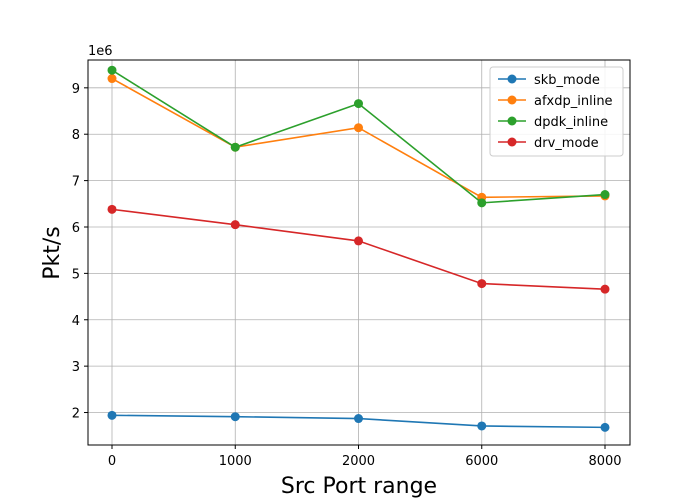  I want to click on legend: skb_mode afxdp_inline dpdk_inline drv_mode, so click(556, 111).